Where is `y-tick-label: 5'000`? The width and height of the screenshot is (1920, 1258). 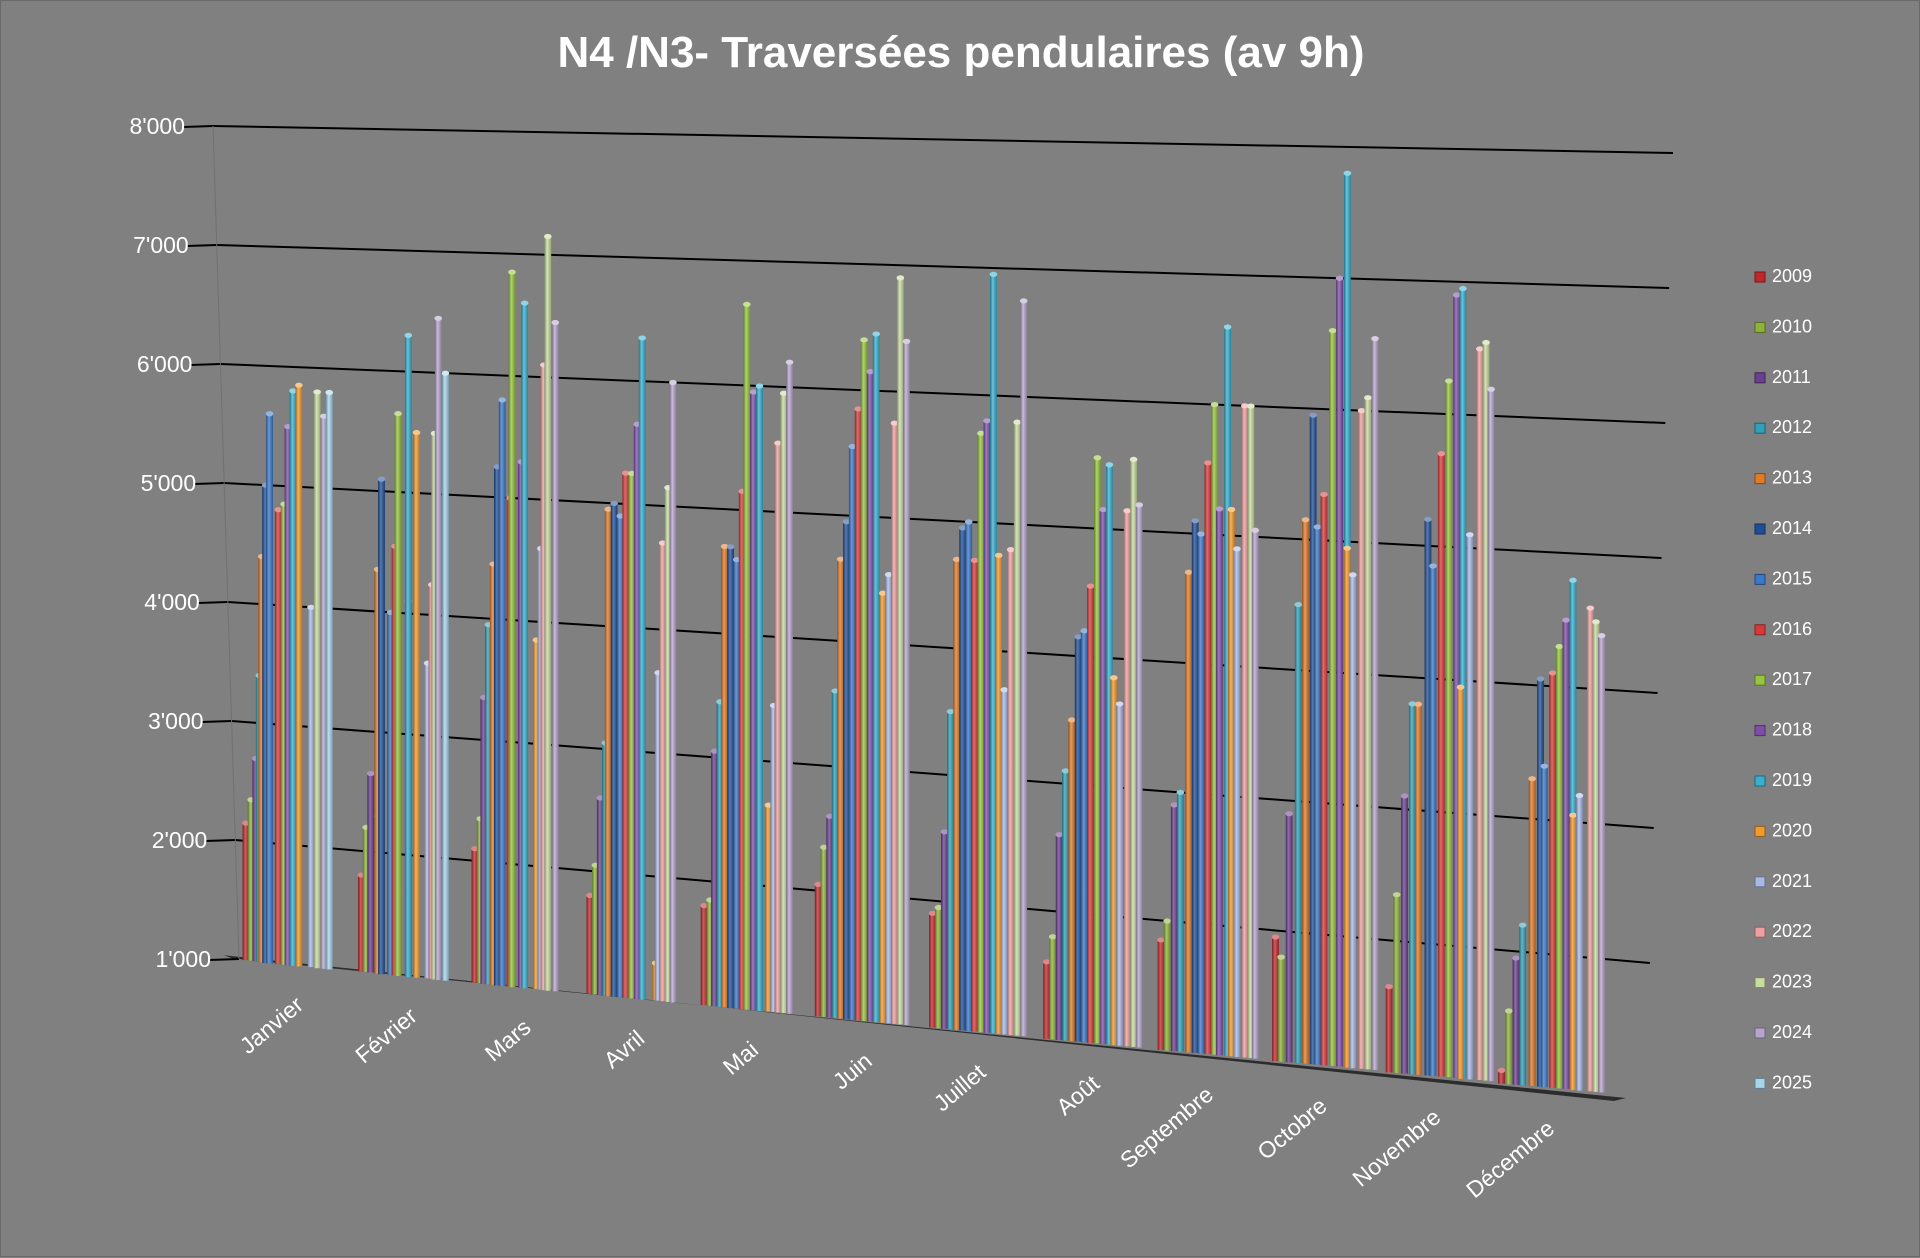 y-tick-label: 5'000 is located at coordinates (169, 483).